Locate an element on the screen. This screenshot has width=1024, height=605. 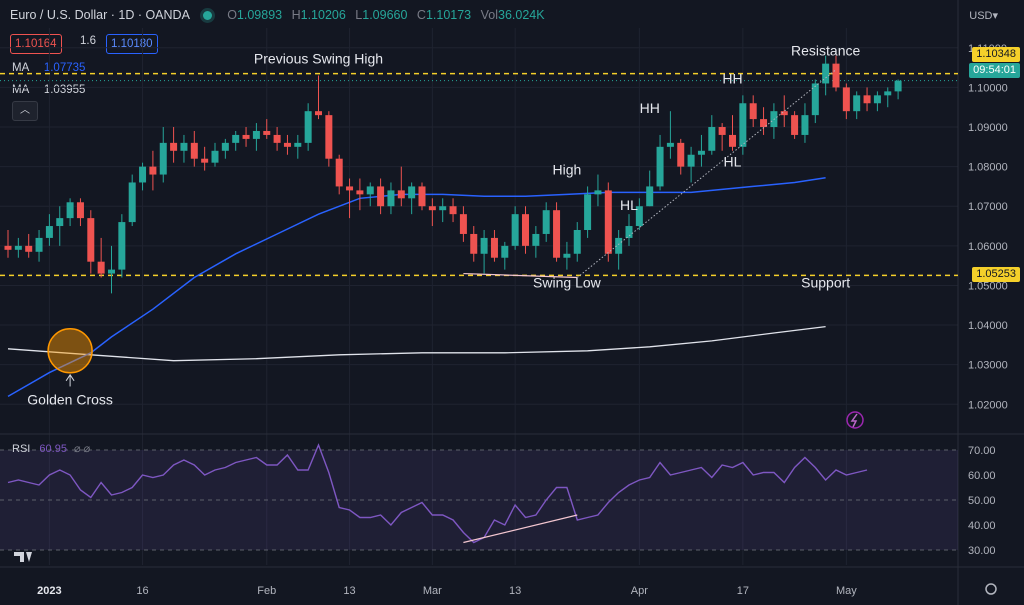
chart-annotation: Golden Cross is located at coordinates (70, 399).